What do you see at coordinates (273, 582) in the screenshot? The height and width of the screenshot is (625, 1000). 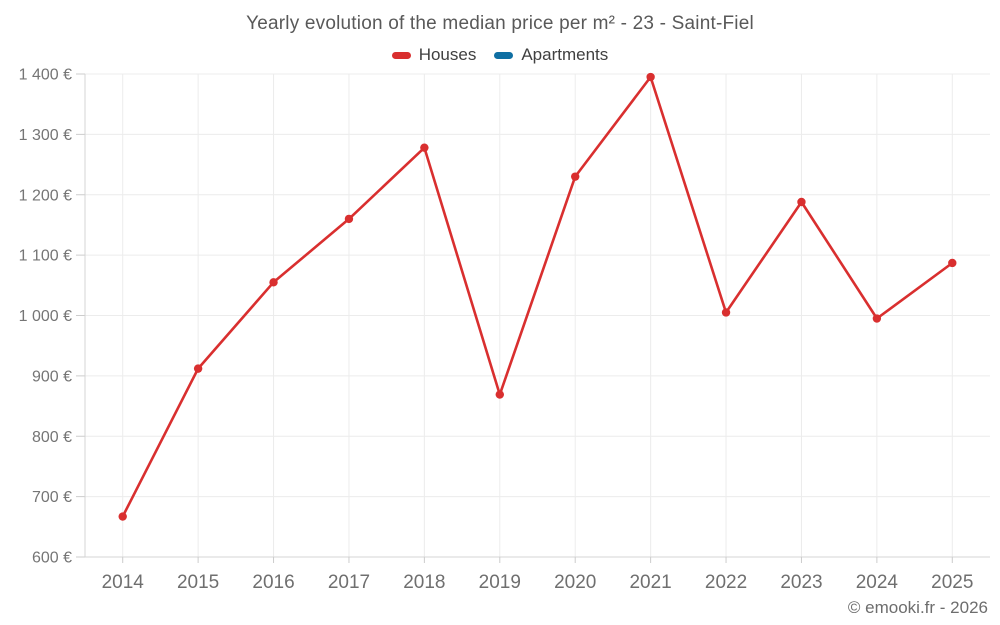 I see `x-tick-label: 2016` at bounding box center [273, 582].